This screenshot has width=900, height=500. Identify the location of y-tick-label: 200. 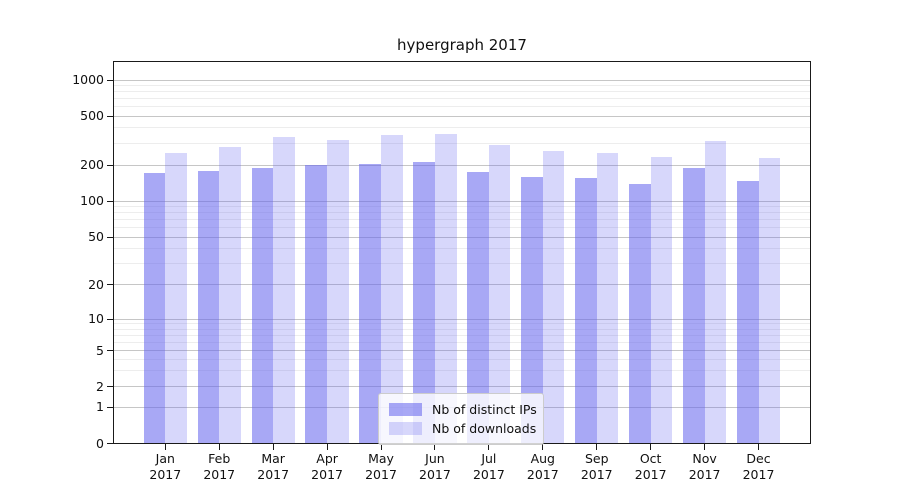
(92, 164).